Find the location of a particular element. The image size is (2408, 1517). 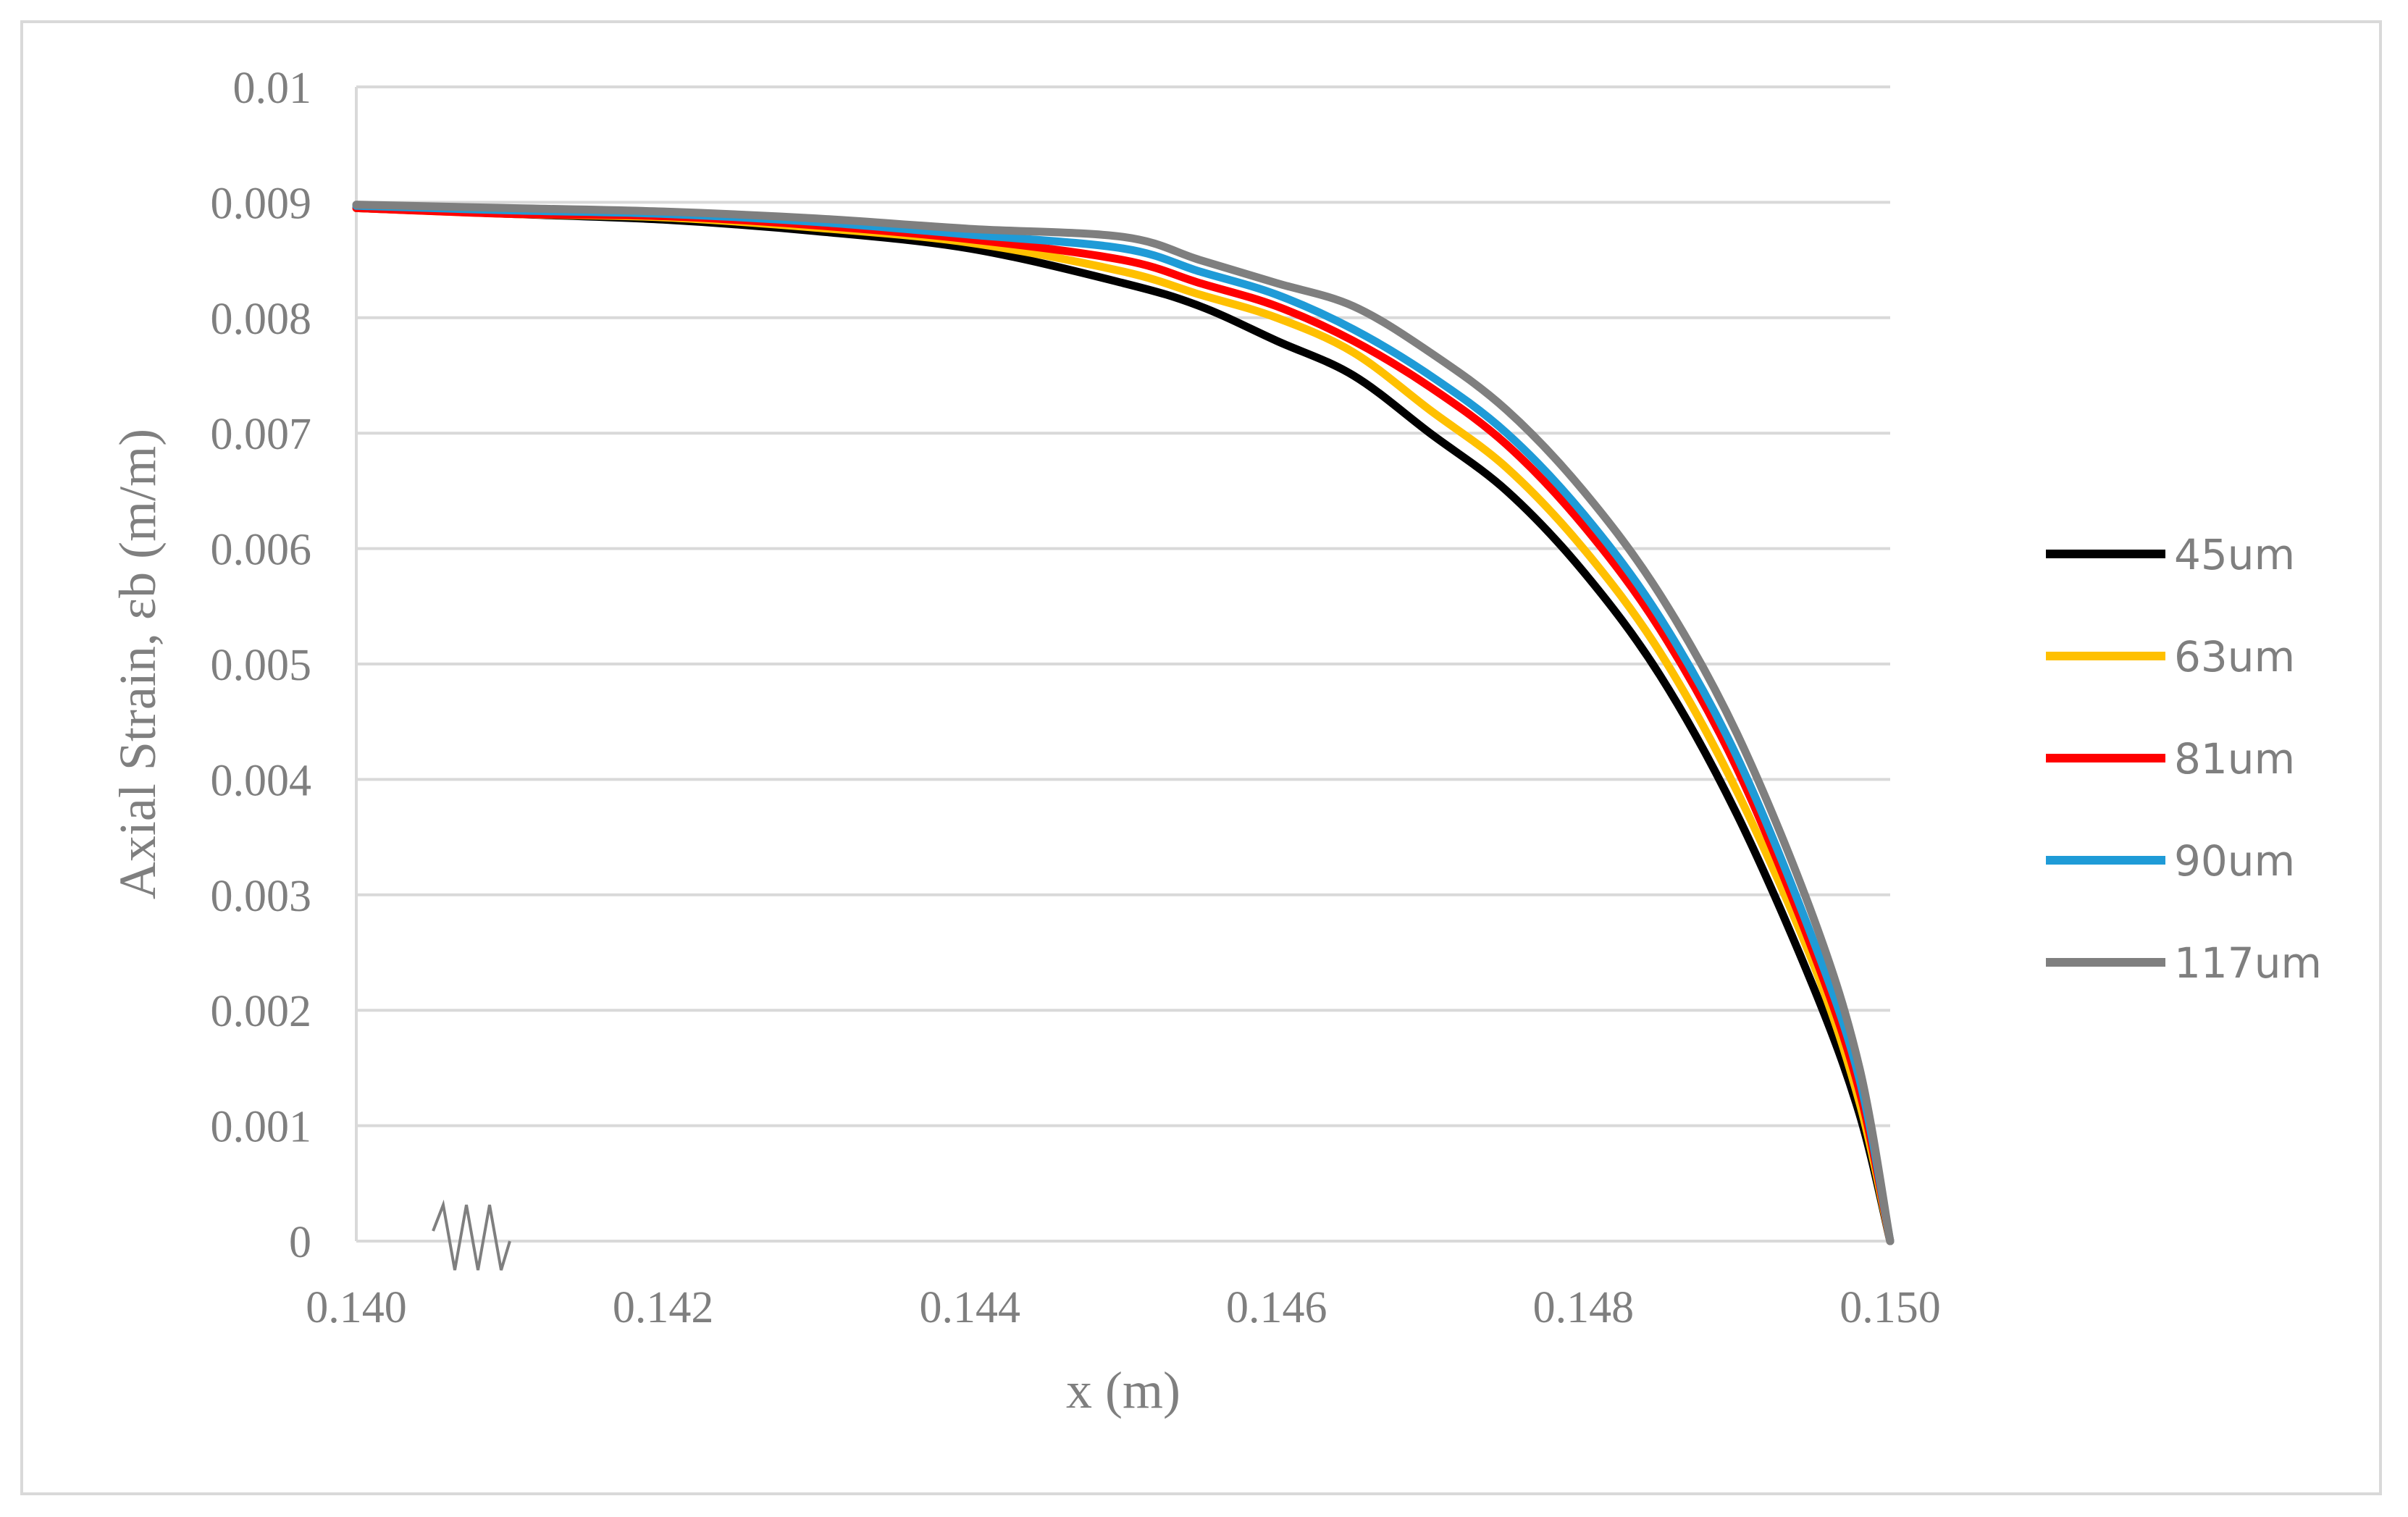

legend-label-63um: 63um is located at coordinates (2235, 656).